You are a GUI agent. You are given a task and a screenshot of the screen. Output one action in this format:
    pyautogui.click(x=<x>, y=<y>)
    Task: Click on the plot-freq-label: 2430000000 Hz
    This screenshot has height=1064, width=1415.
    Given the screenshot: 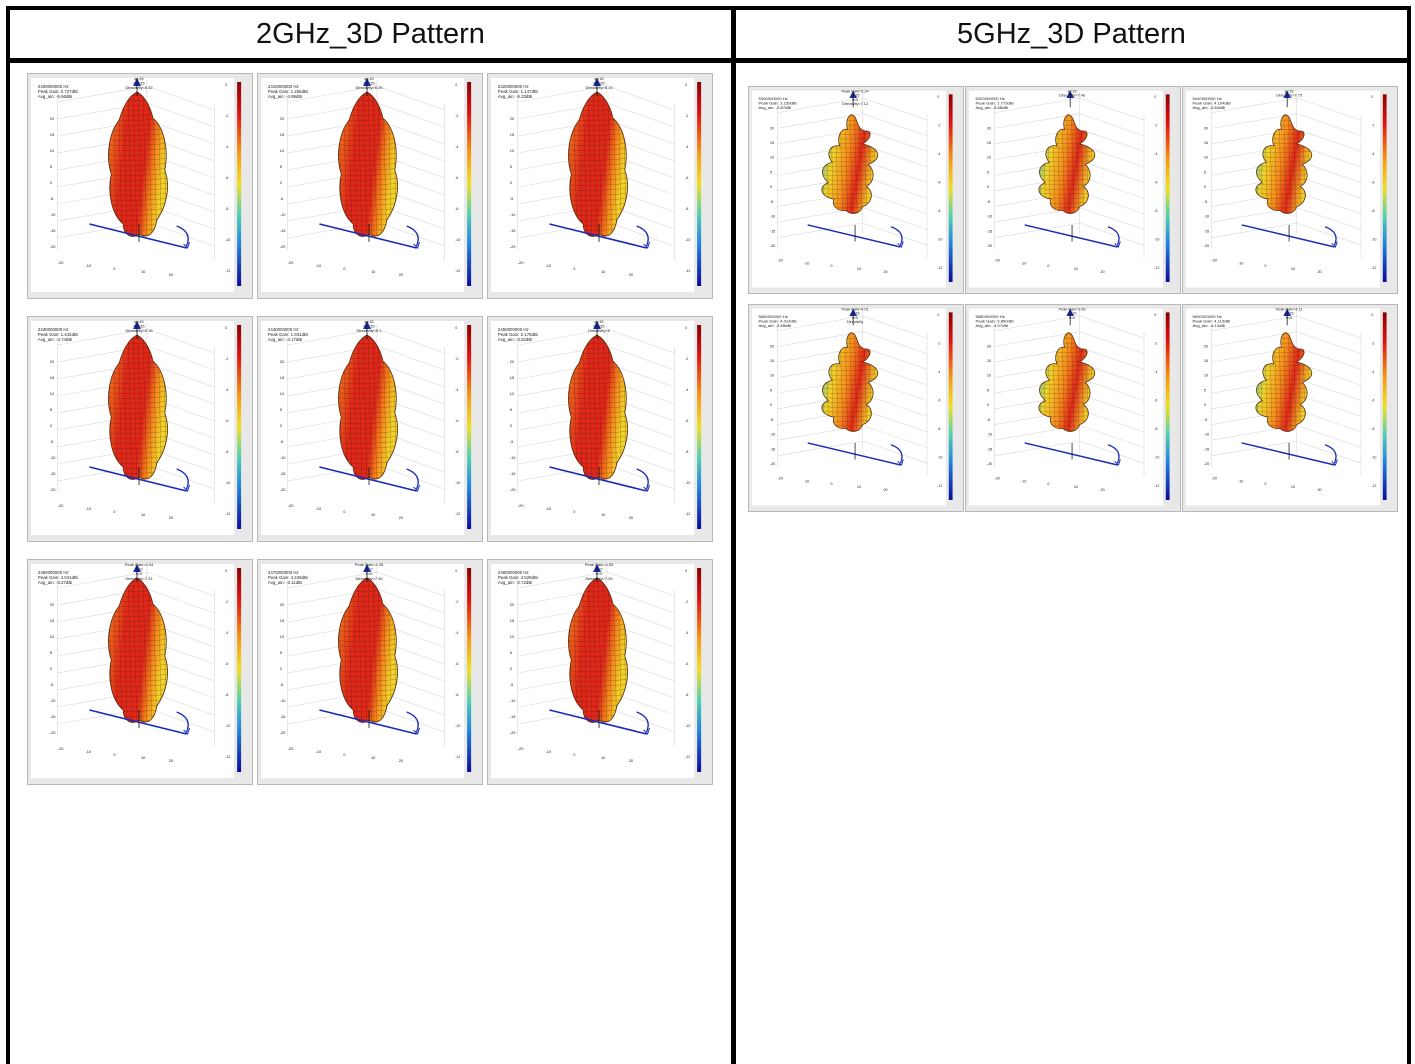 What is the action you would take?
    pyautogui.click(x=53, y=329)
    